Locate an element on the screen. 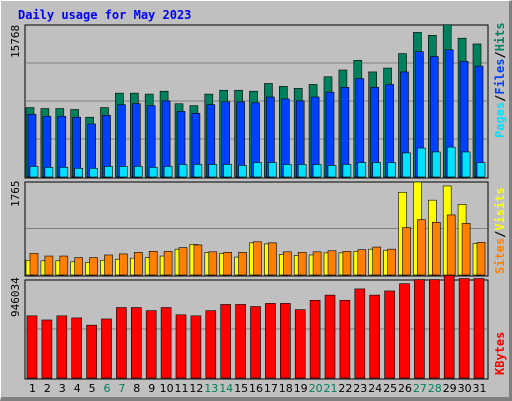 The width and height of the screenshot is (512, 401). legend-sep-2: / is located at coordinates (500, 54).